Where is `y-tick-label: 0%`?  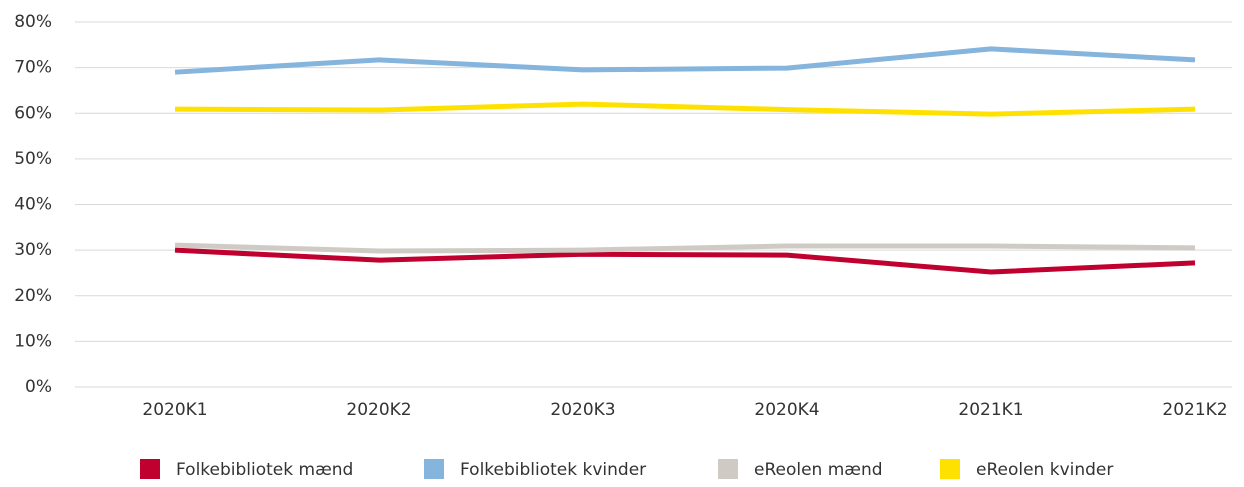 y-tick-label: 0% is located at coordinates (38, 387).